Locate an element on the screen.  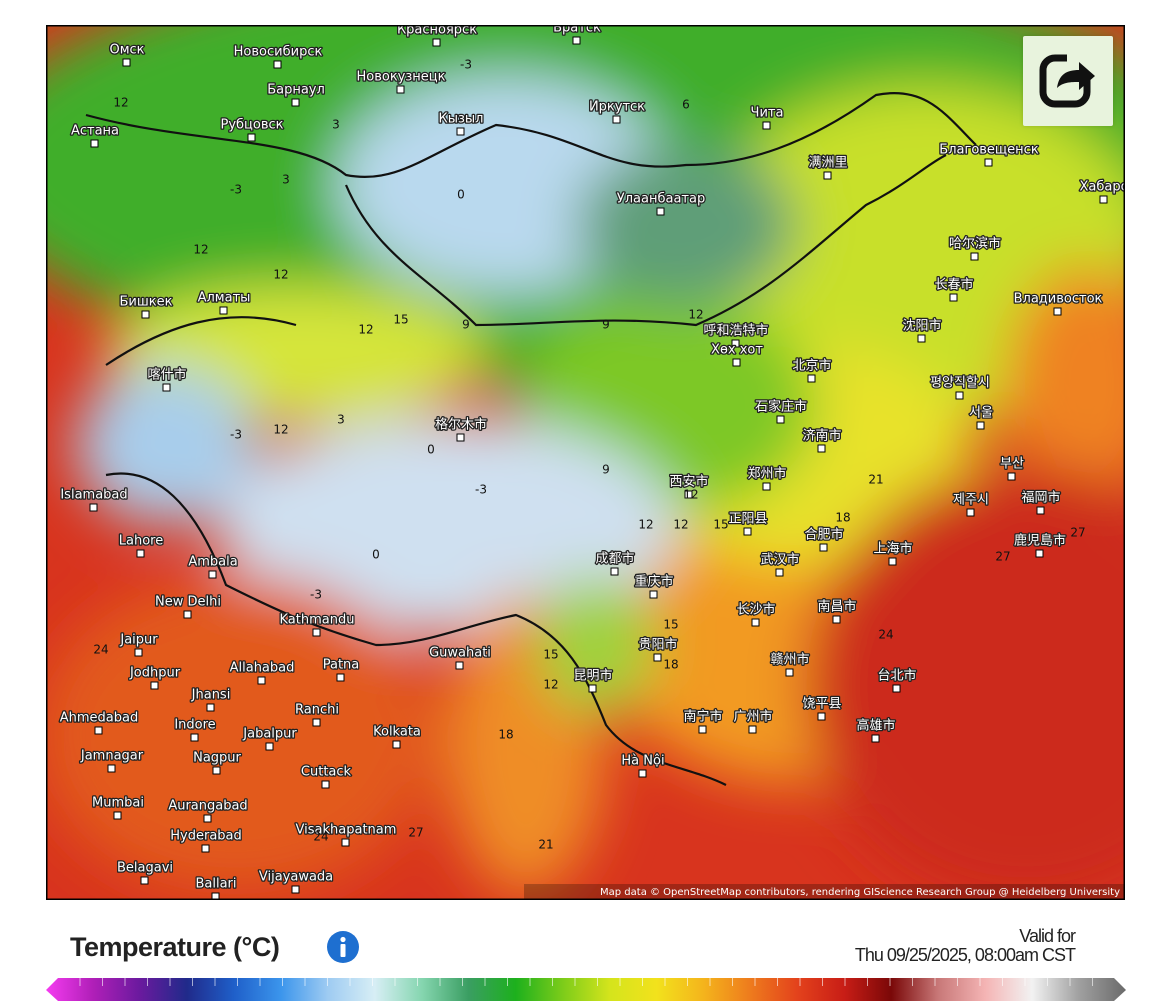
city-label: Астана is located at coordinates (95, 131).